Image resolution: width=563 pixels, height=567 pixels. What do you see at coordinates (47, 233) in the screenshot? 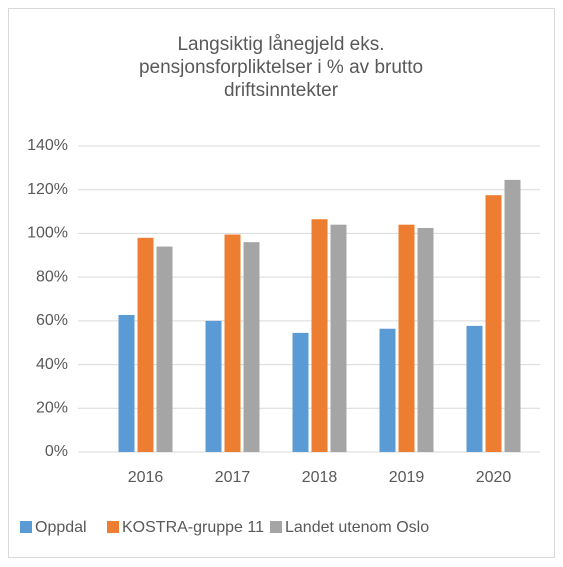
I see `y-tick-label: 100%` at bounding box center [47, 233].